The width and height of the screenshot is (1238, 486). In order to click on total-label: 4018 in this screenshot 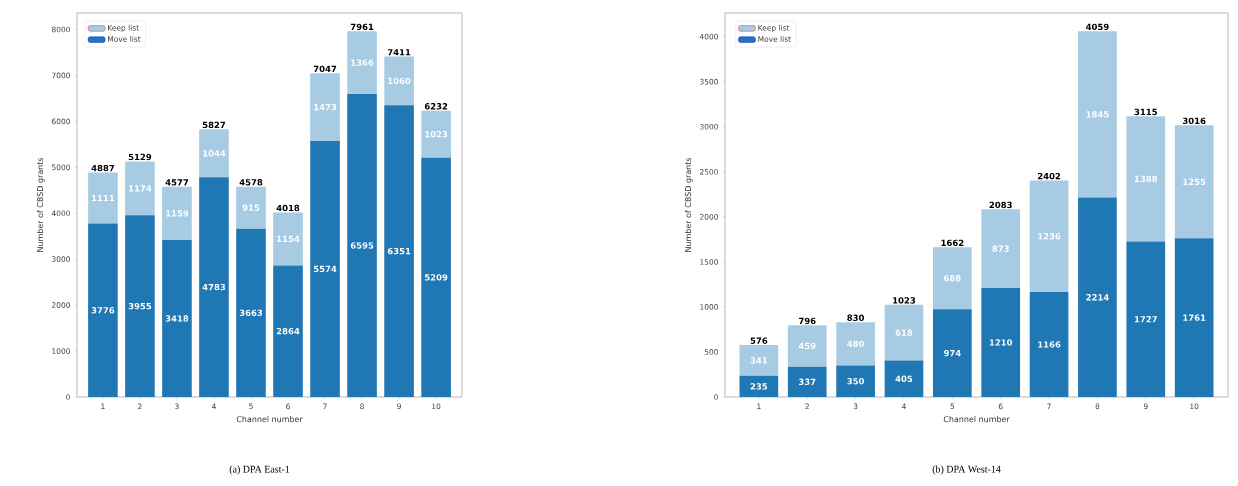, I will do `click(288, 208)`.